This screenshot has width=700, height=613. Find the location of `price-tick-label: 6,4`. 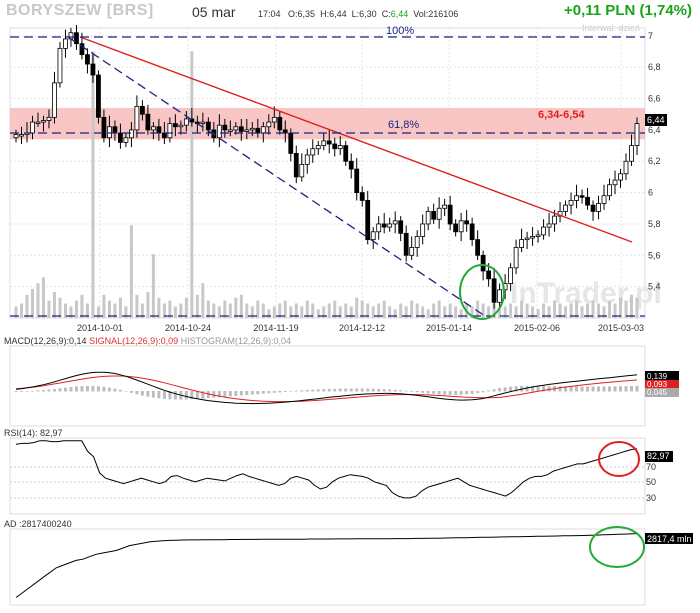

price-tick-label: 6,4 is located at coordinates (654, 130).